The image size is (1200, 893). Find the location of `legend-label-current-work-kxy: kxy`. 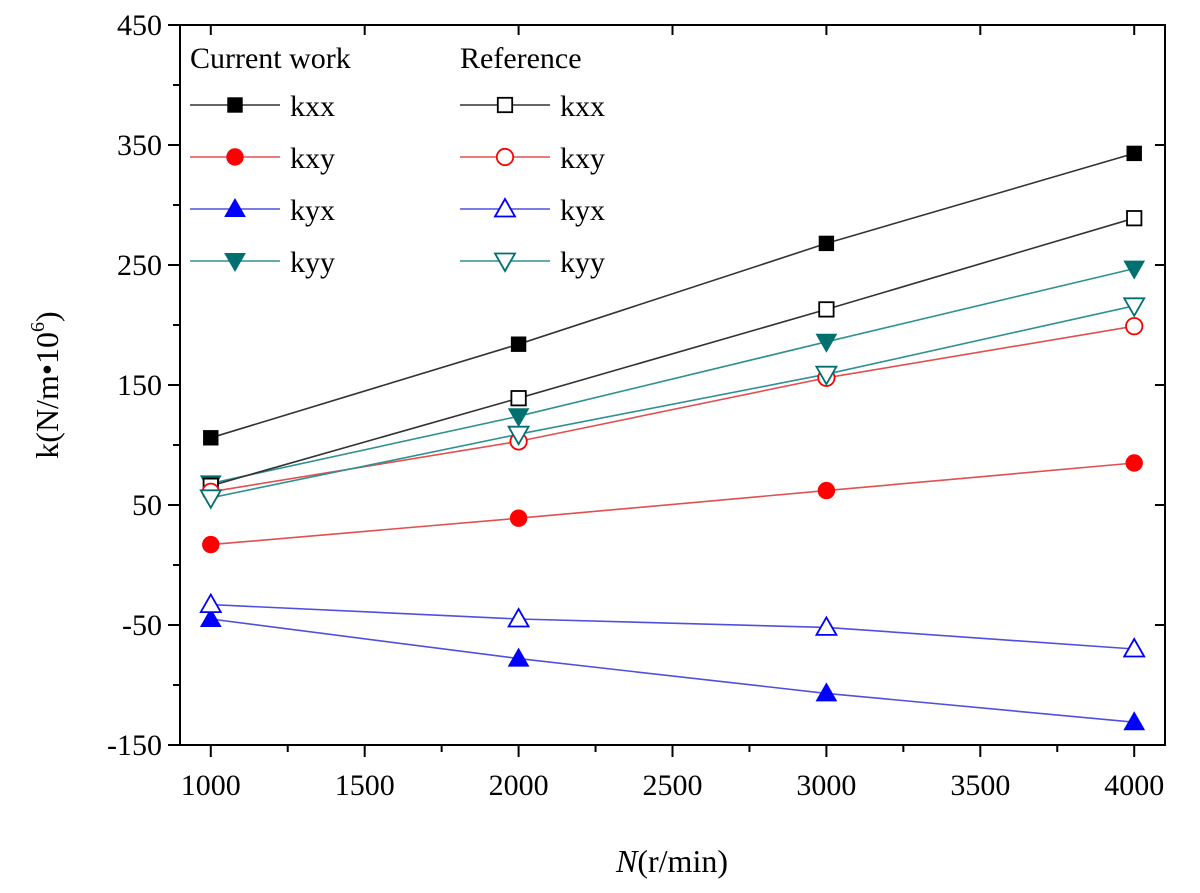

legend-label-current-work-kxy: kxy is located at coordinates (312, 158).